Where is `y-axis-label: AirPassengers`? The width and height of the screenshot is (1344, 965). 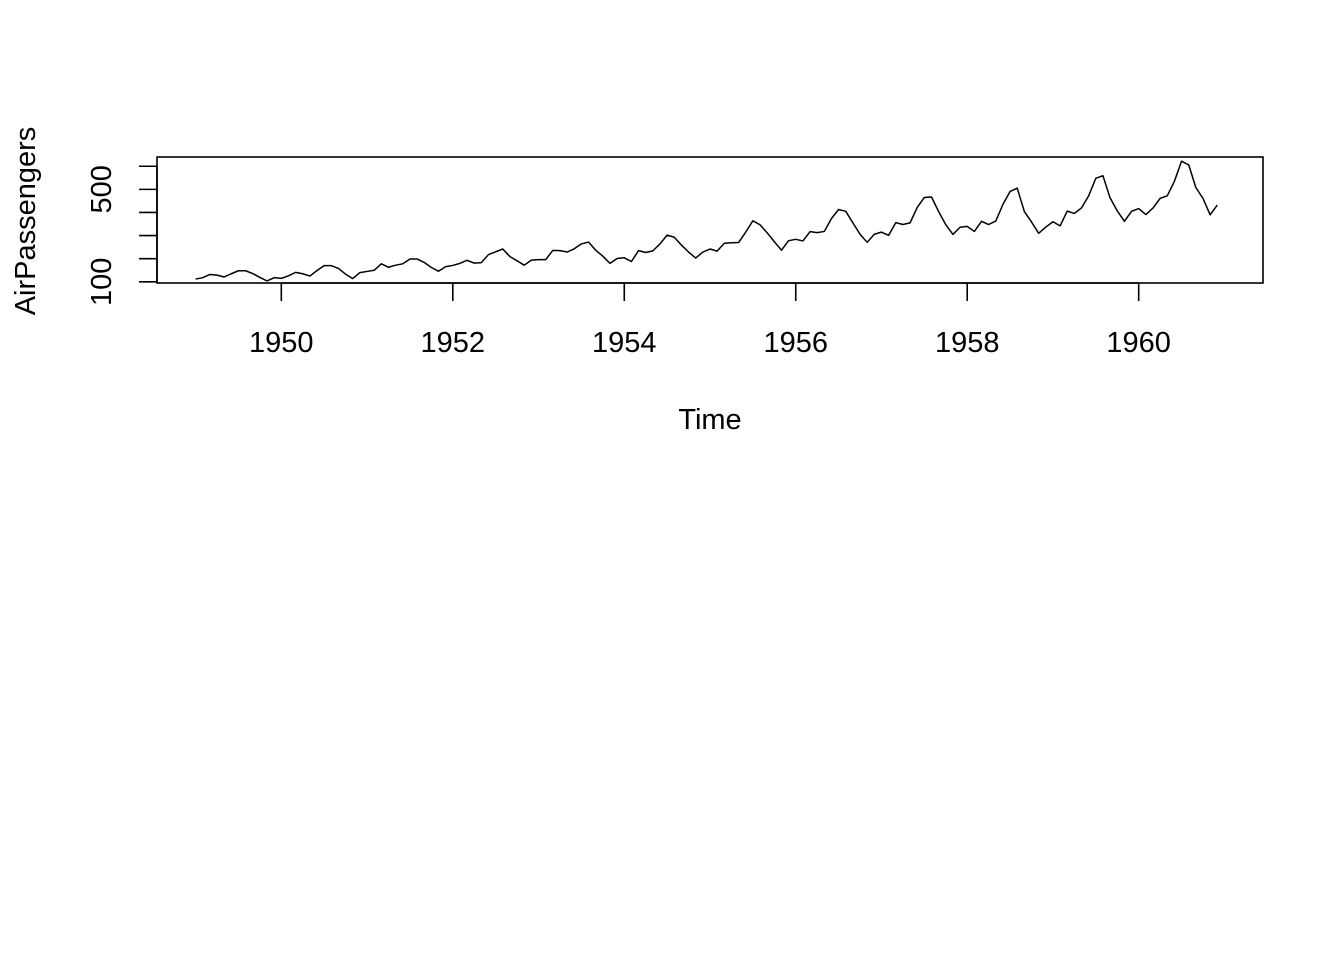 y-axis-label: AirPassengers is located at coordinates (26, 221).